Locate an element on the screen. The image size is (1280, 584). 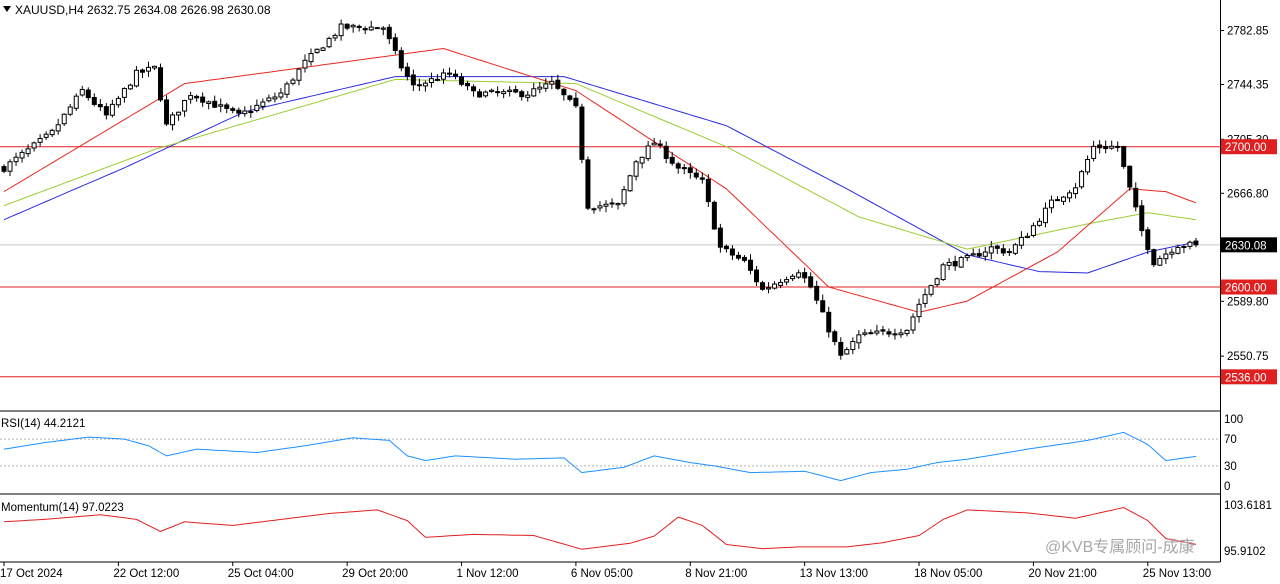
rsi-tick-label: 0 is located at coordinates (1227, 487).